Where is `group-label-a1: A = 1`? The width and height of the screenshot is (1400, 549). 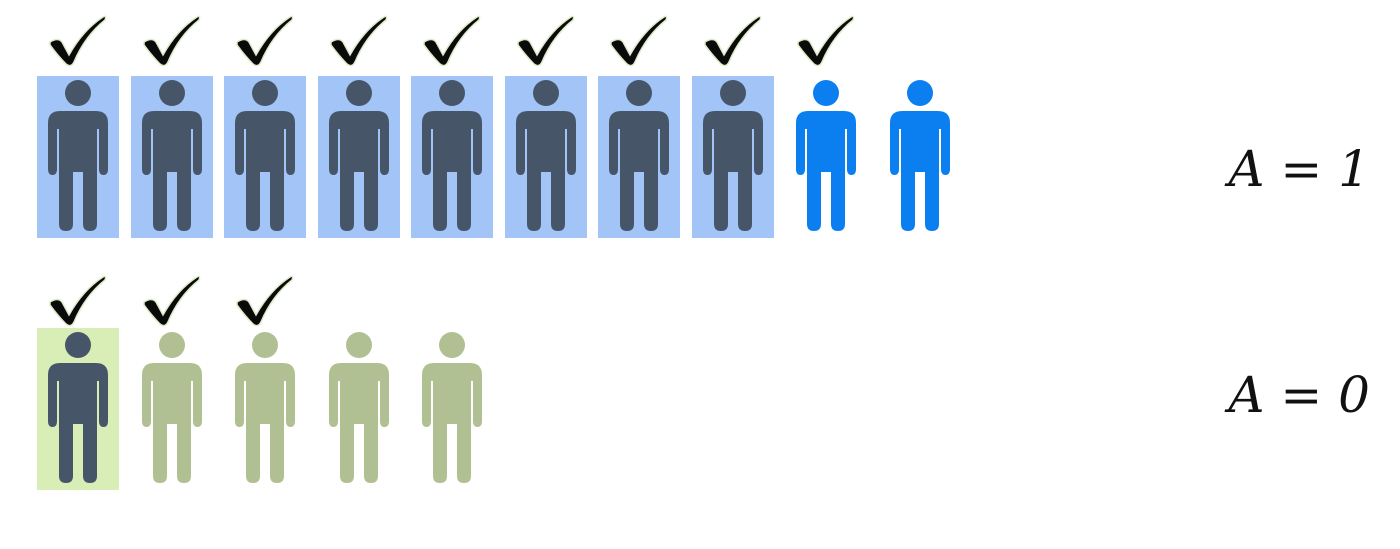 group-label-a1: A = 1 is located at coordinates (1299, 169).